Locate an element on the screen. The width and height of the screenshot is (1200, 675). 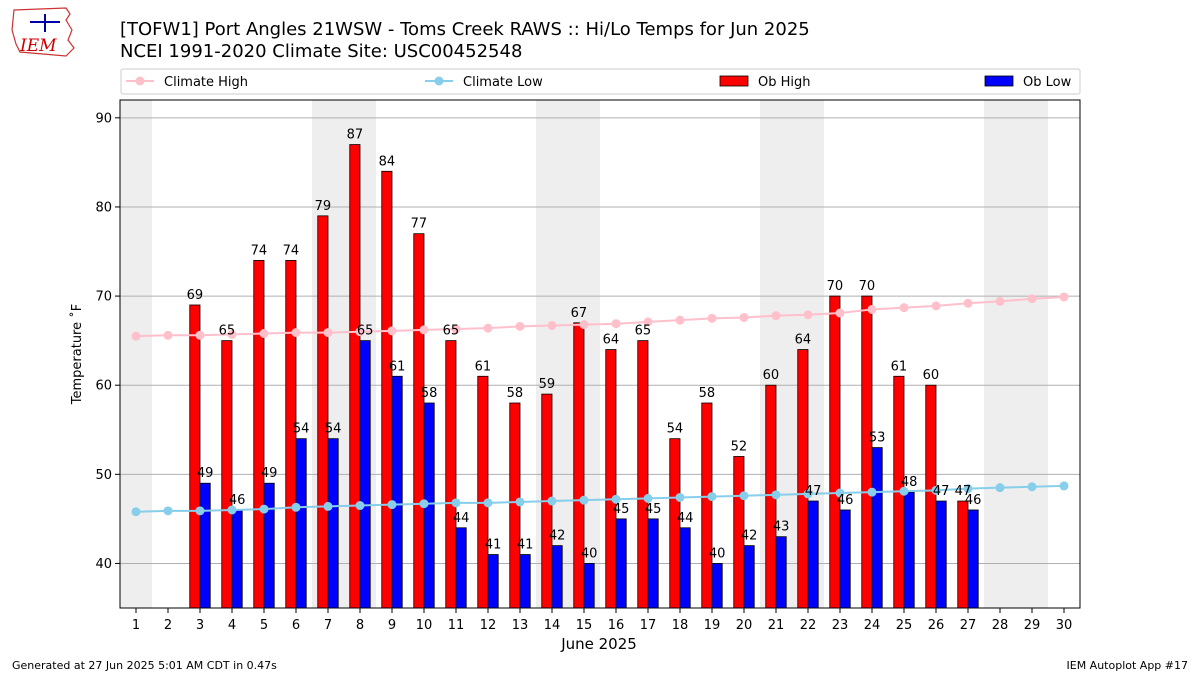
ob-low-value-label: 43 is located at coordinates (781, 527).